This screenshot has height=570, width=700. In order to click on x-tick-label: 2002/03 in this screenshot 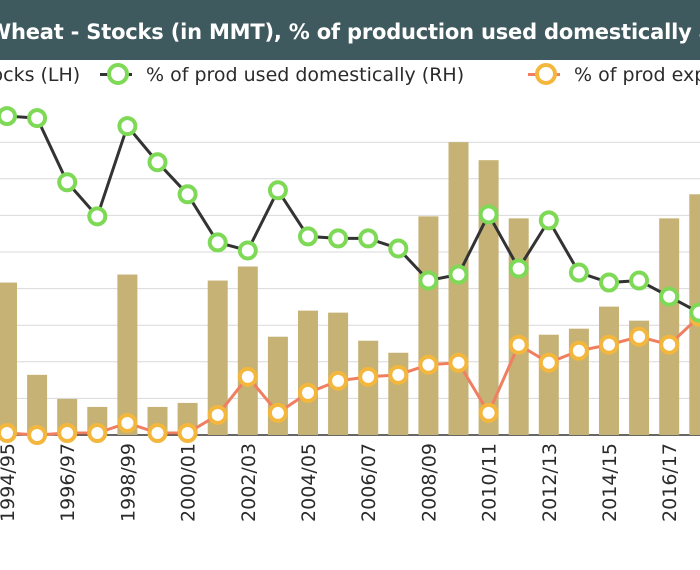, I will do `click(249, 482)`.